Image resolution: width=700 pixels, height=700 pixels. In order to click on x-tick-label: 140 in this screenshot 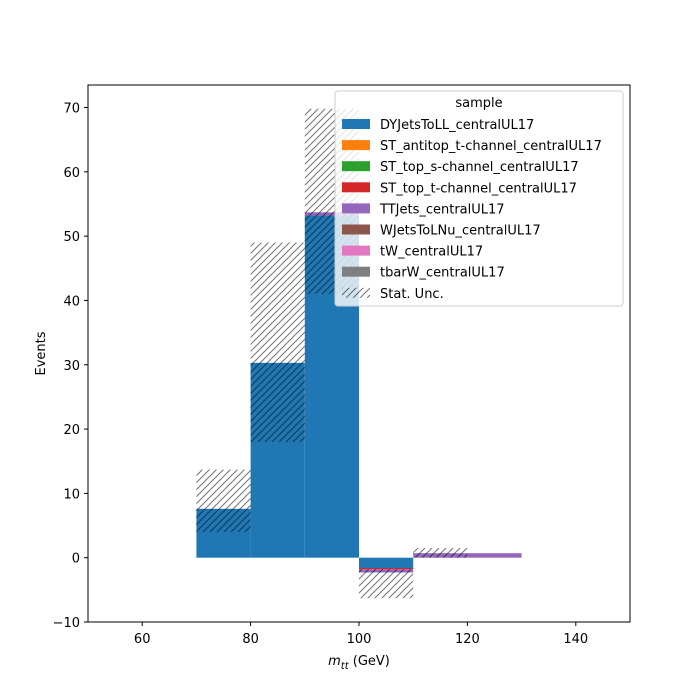, I will do `click(575, 639)`.